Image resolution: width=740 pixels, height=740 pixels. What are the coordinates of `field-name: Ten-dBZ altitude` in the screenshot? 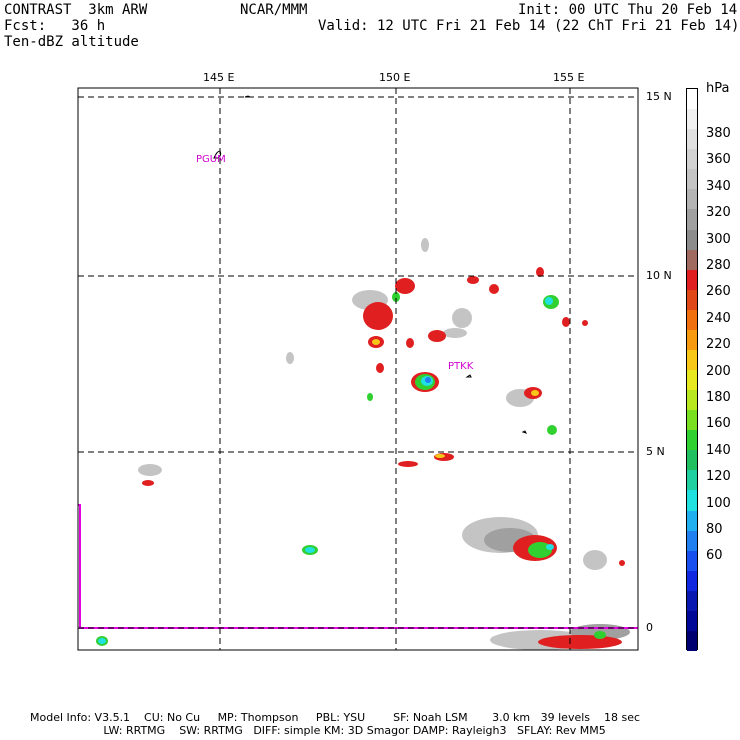 It's located at (71, 42).